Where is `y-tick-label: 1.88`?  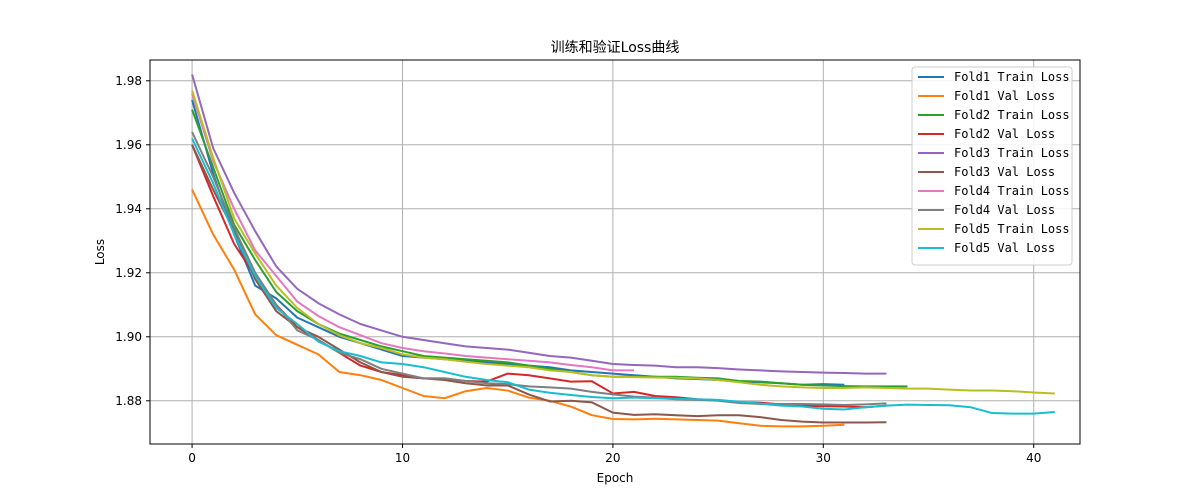
y-tick-label: 1.88 is located at coordinates (128, 401).